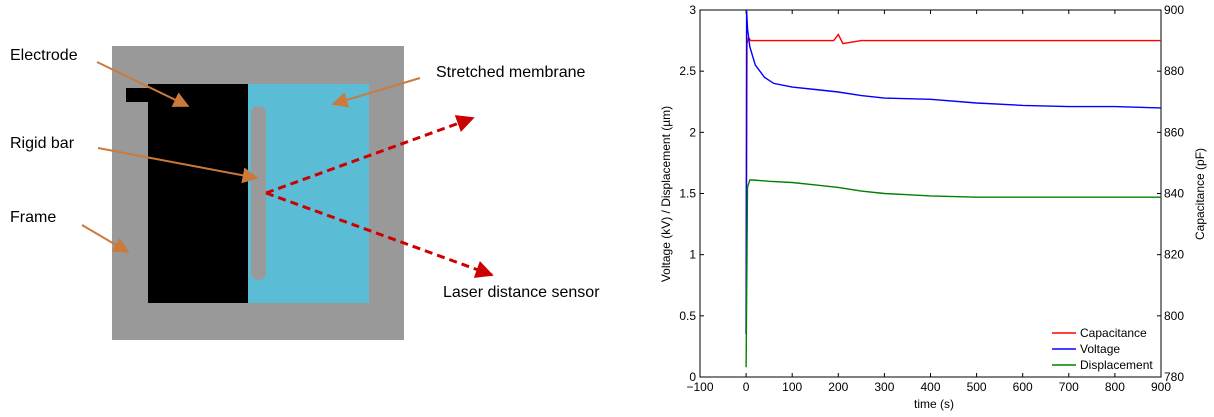 The width and height of the screenshot is (1214, 417). What do you see at coordinates (746, 387) in the screenshot?
I see `x-tick-label: 0` at bounding box center [746, 387].